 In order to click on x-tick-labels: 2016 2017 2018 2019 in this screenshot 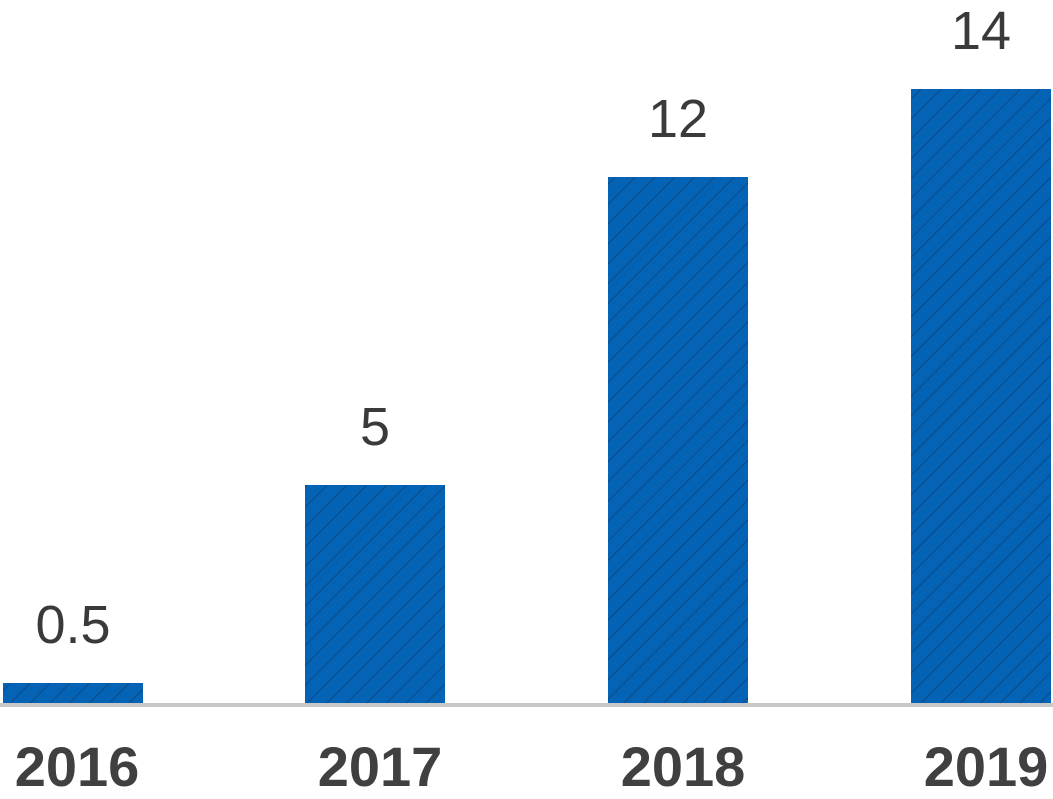, I will do `click(532, 766)`.